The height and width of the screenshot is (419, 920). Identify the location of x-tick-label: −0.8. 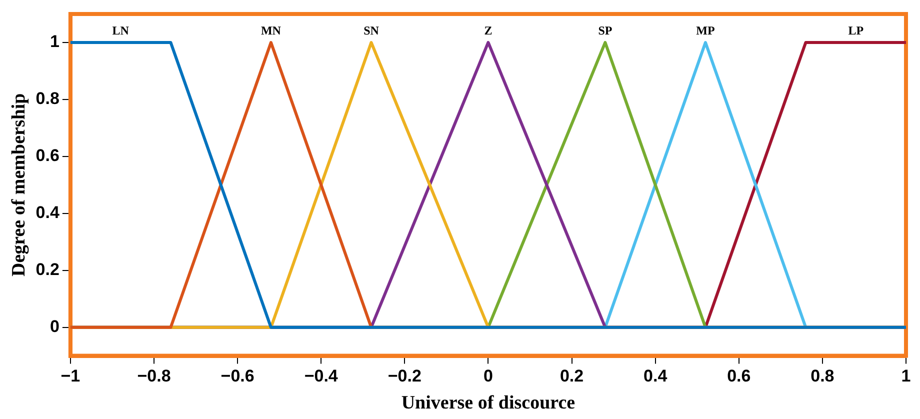
(154, 376).